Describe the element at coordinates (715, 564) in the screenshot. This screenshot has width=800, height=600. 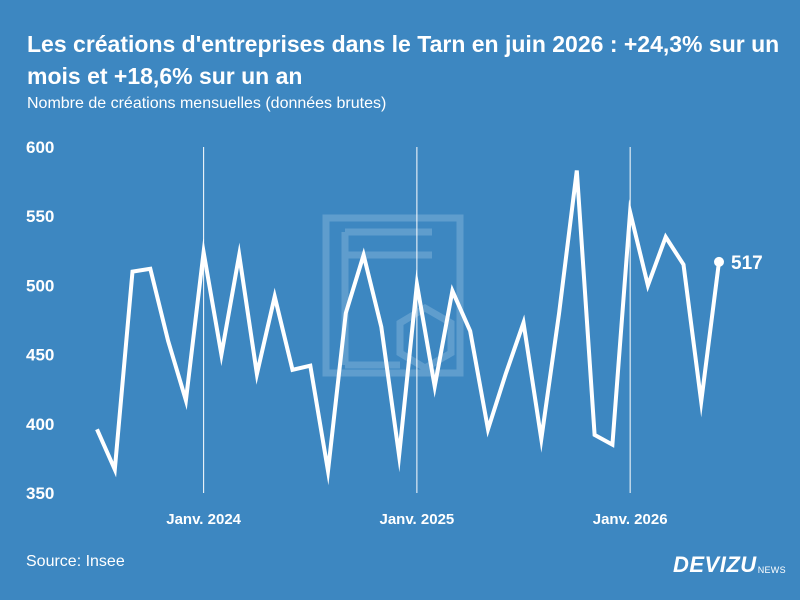
I see `brand-name: DEVIZU` at that location.